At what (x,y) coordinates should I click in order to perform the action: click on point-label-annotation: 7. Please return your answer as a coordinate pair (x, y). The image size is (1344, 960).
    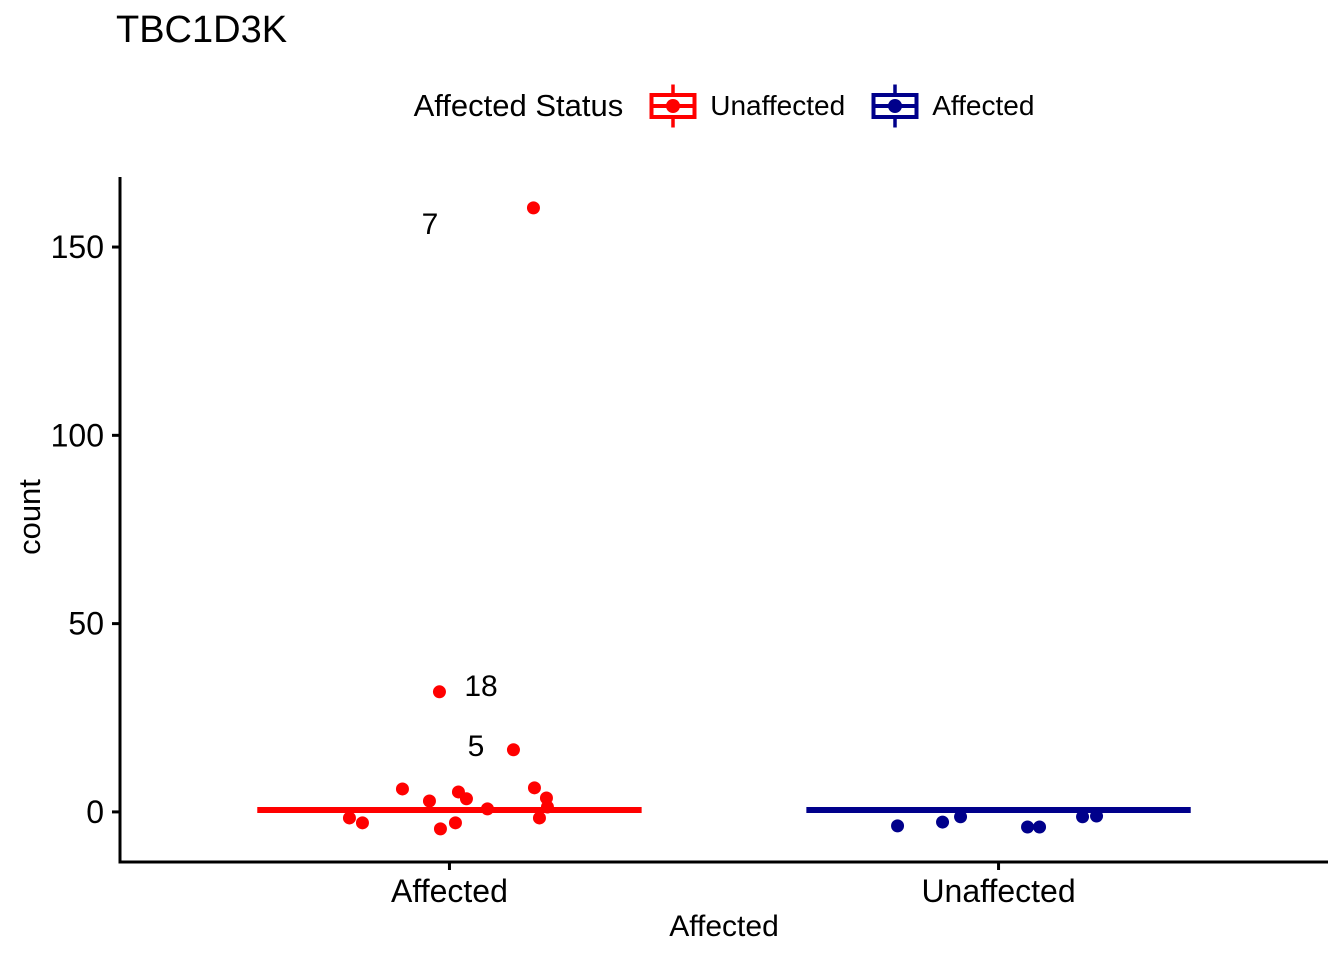
    Looking at the image, I should click on (430, 224).